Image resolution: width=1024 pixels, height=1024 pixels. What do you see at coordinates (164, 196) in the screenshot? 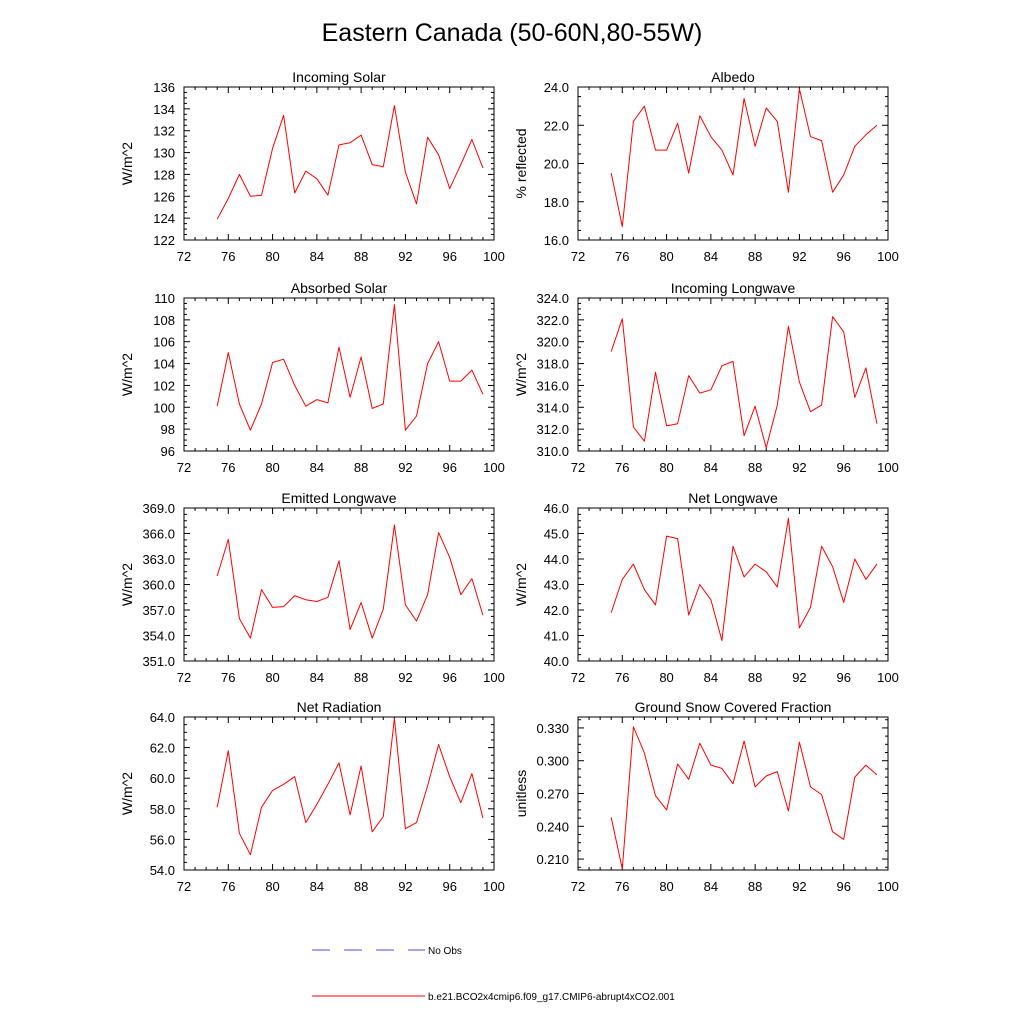
I see `y-tick-label: 126` at bounding box center [164, 196].